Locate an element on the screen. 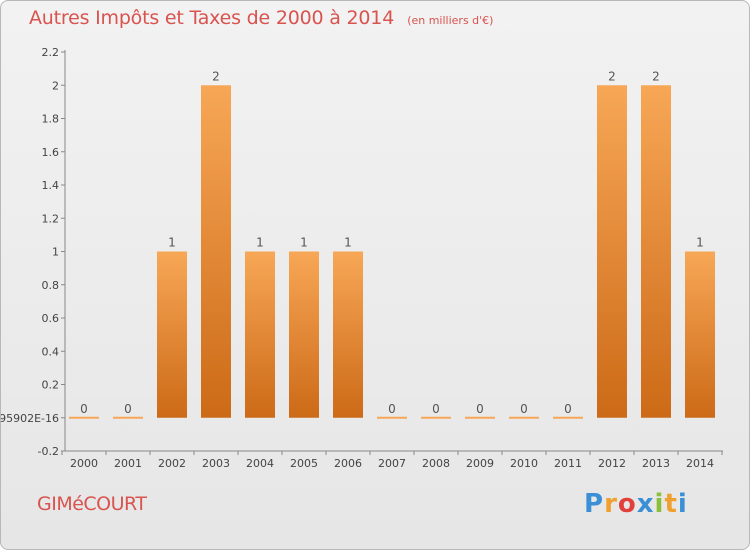  proxiti-logo: Proxiti is located at coordinates (636, 504).